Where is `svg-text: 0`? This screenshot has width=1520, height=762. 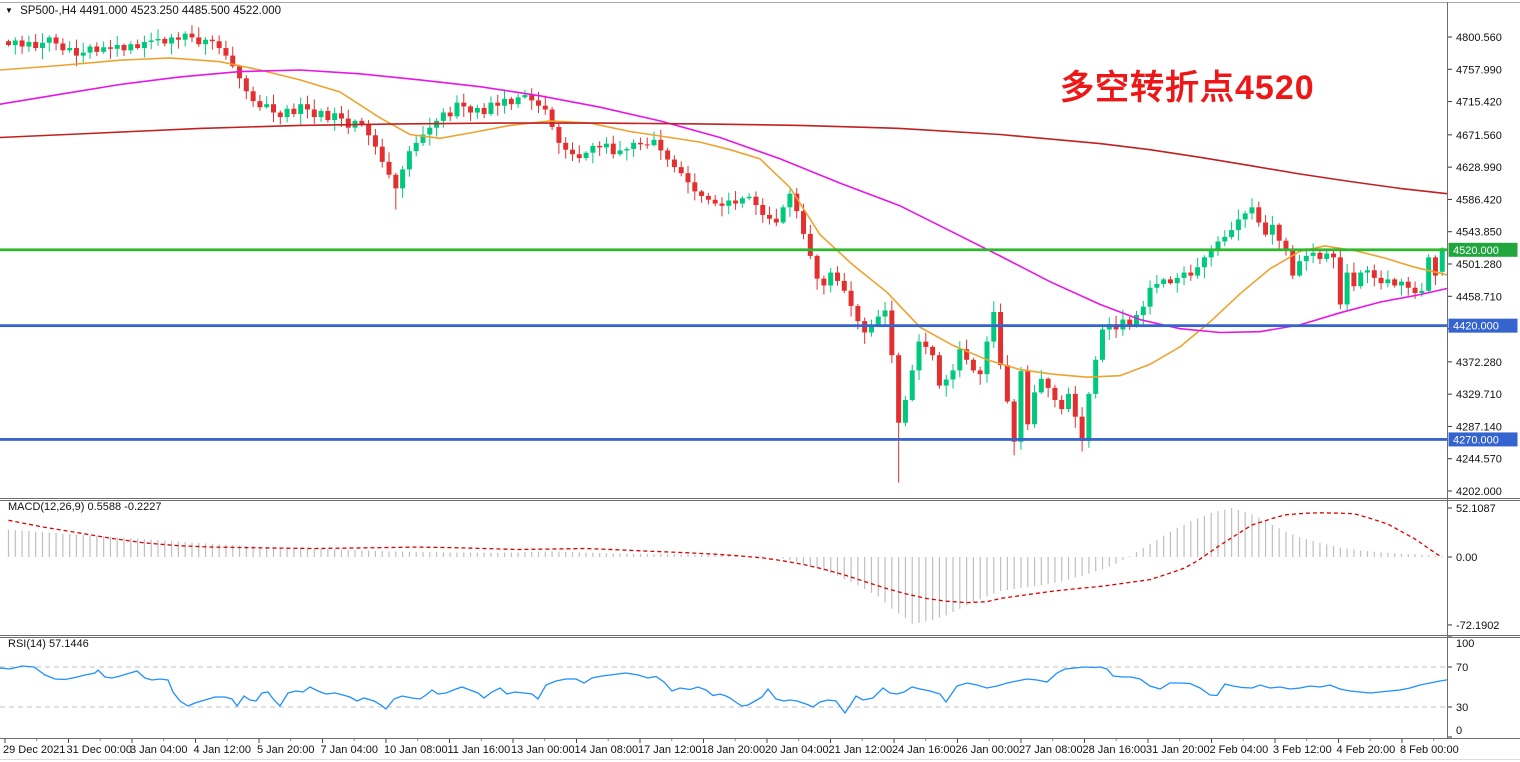
svg-text: 0 is located at coordinates (1459, 731).